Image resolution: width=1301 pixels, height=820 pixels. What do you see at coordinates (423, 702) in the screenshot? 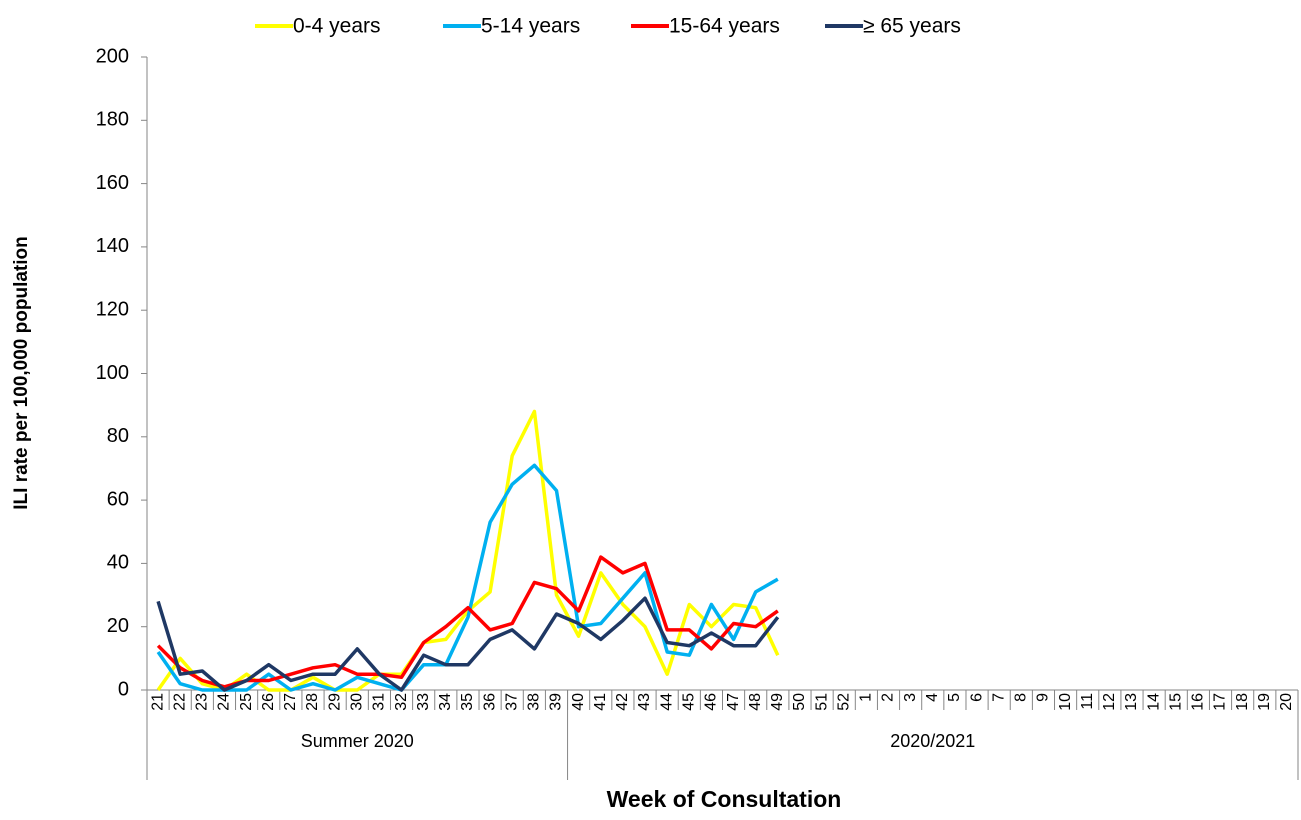
I see `x-tick-label: 33` at bounding box center [423, 702].